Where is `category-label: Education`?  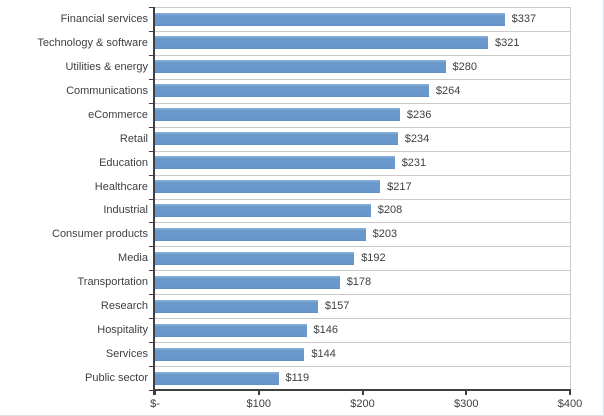
category-label: Education is located at coordinates (123, 162).